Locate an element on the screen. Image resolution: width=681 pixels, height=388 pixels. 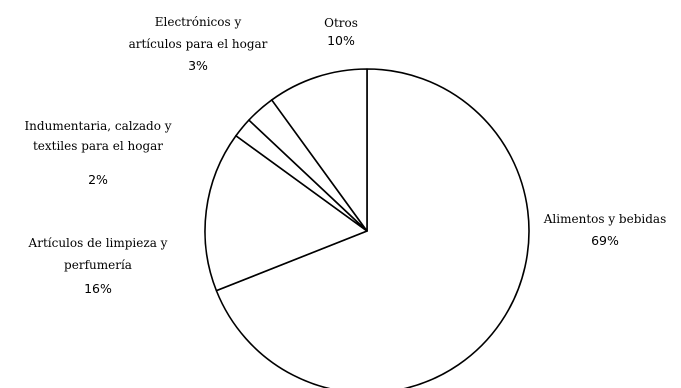
slice-value-label-1: 16% is located at coordinates (98, 288).